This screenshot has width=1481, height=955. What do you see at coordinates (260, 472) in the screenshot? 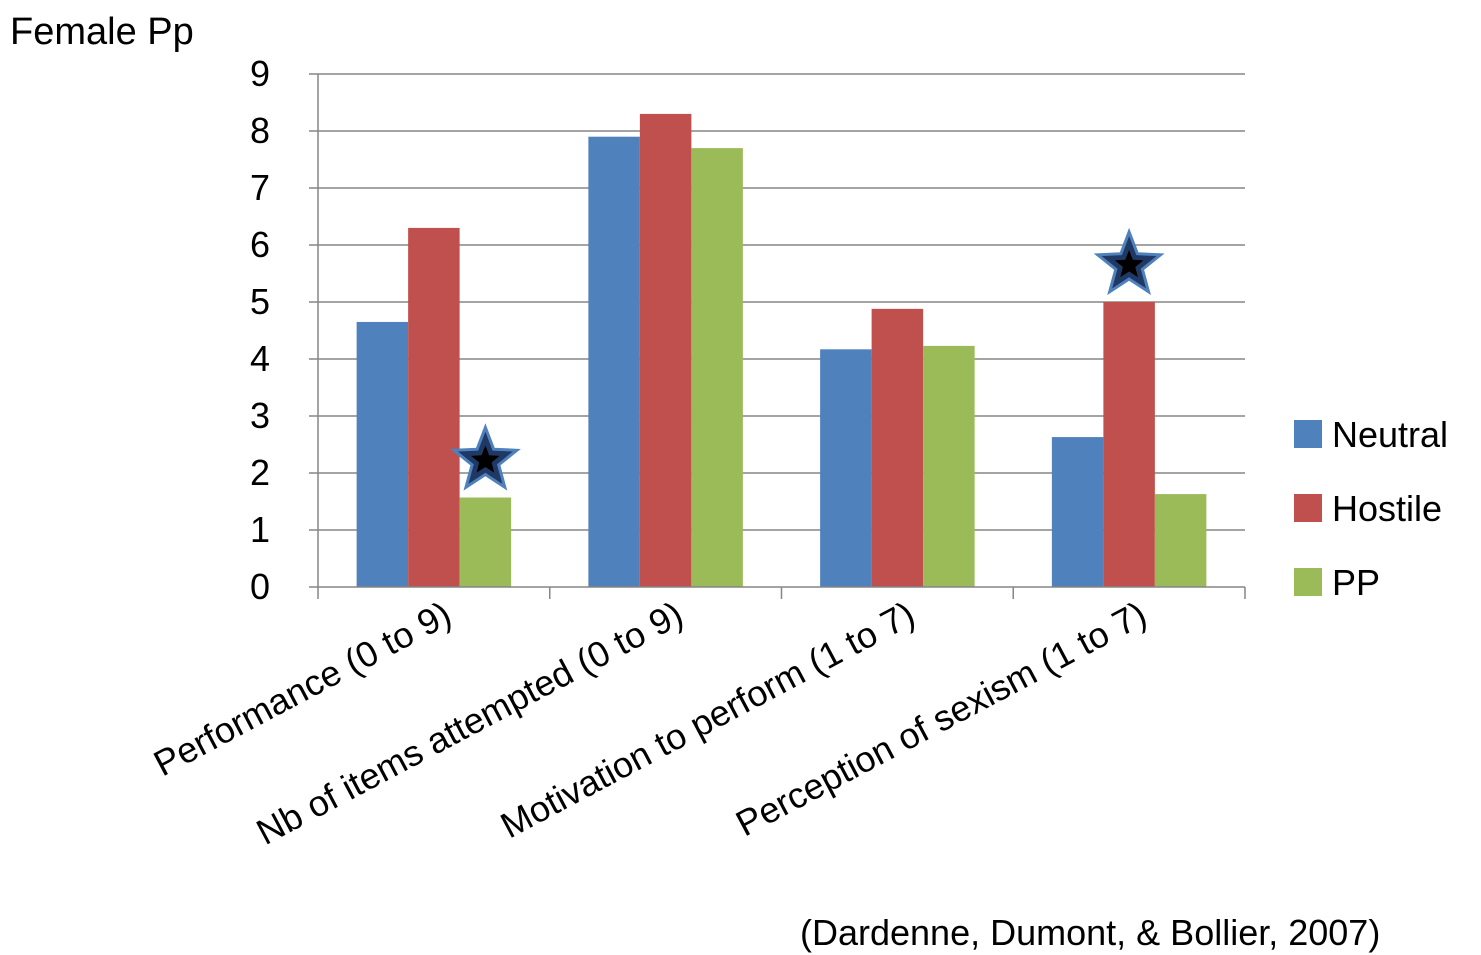
I see `y-tick-label: 2` at bounding box center [260, 472].